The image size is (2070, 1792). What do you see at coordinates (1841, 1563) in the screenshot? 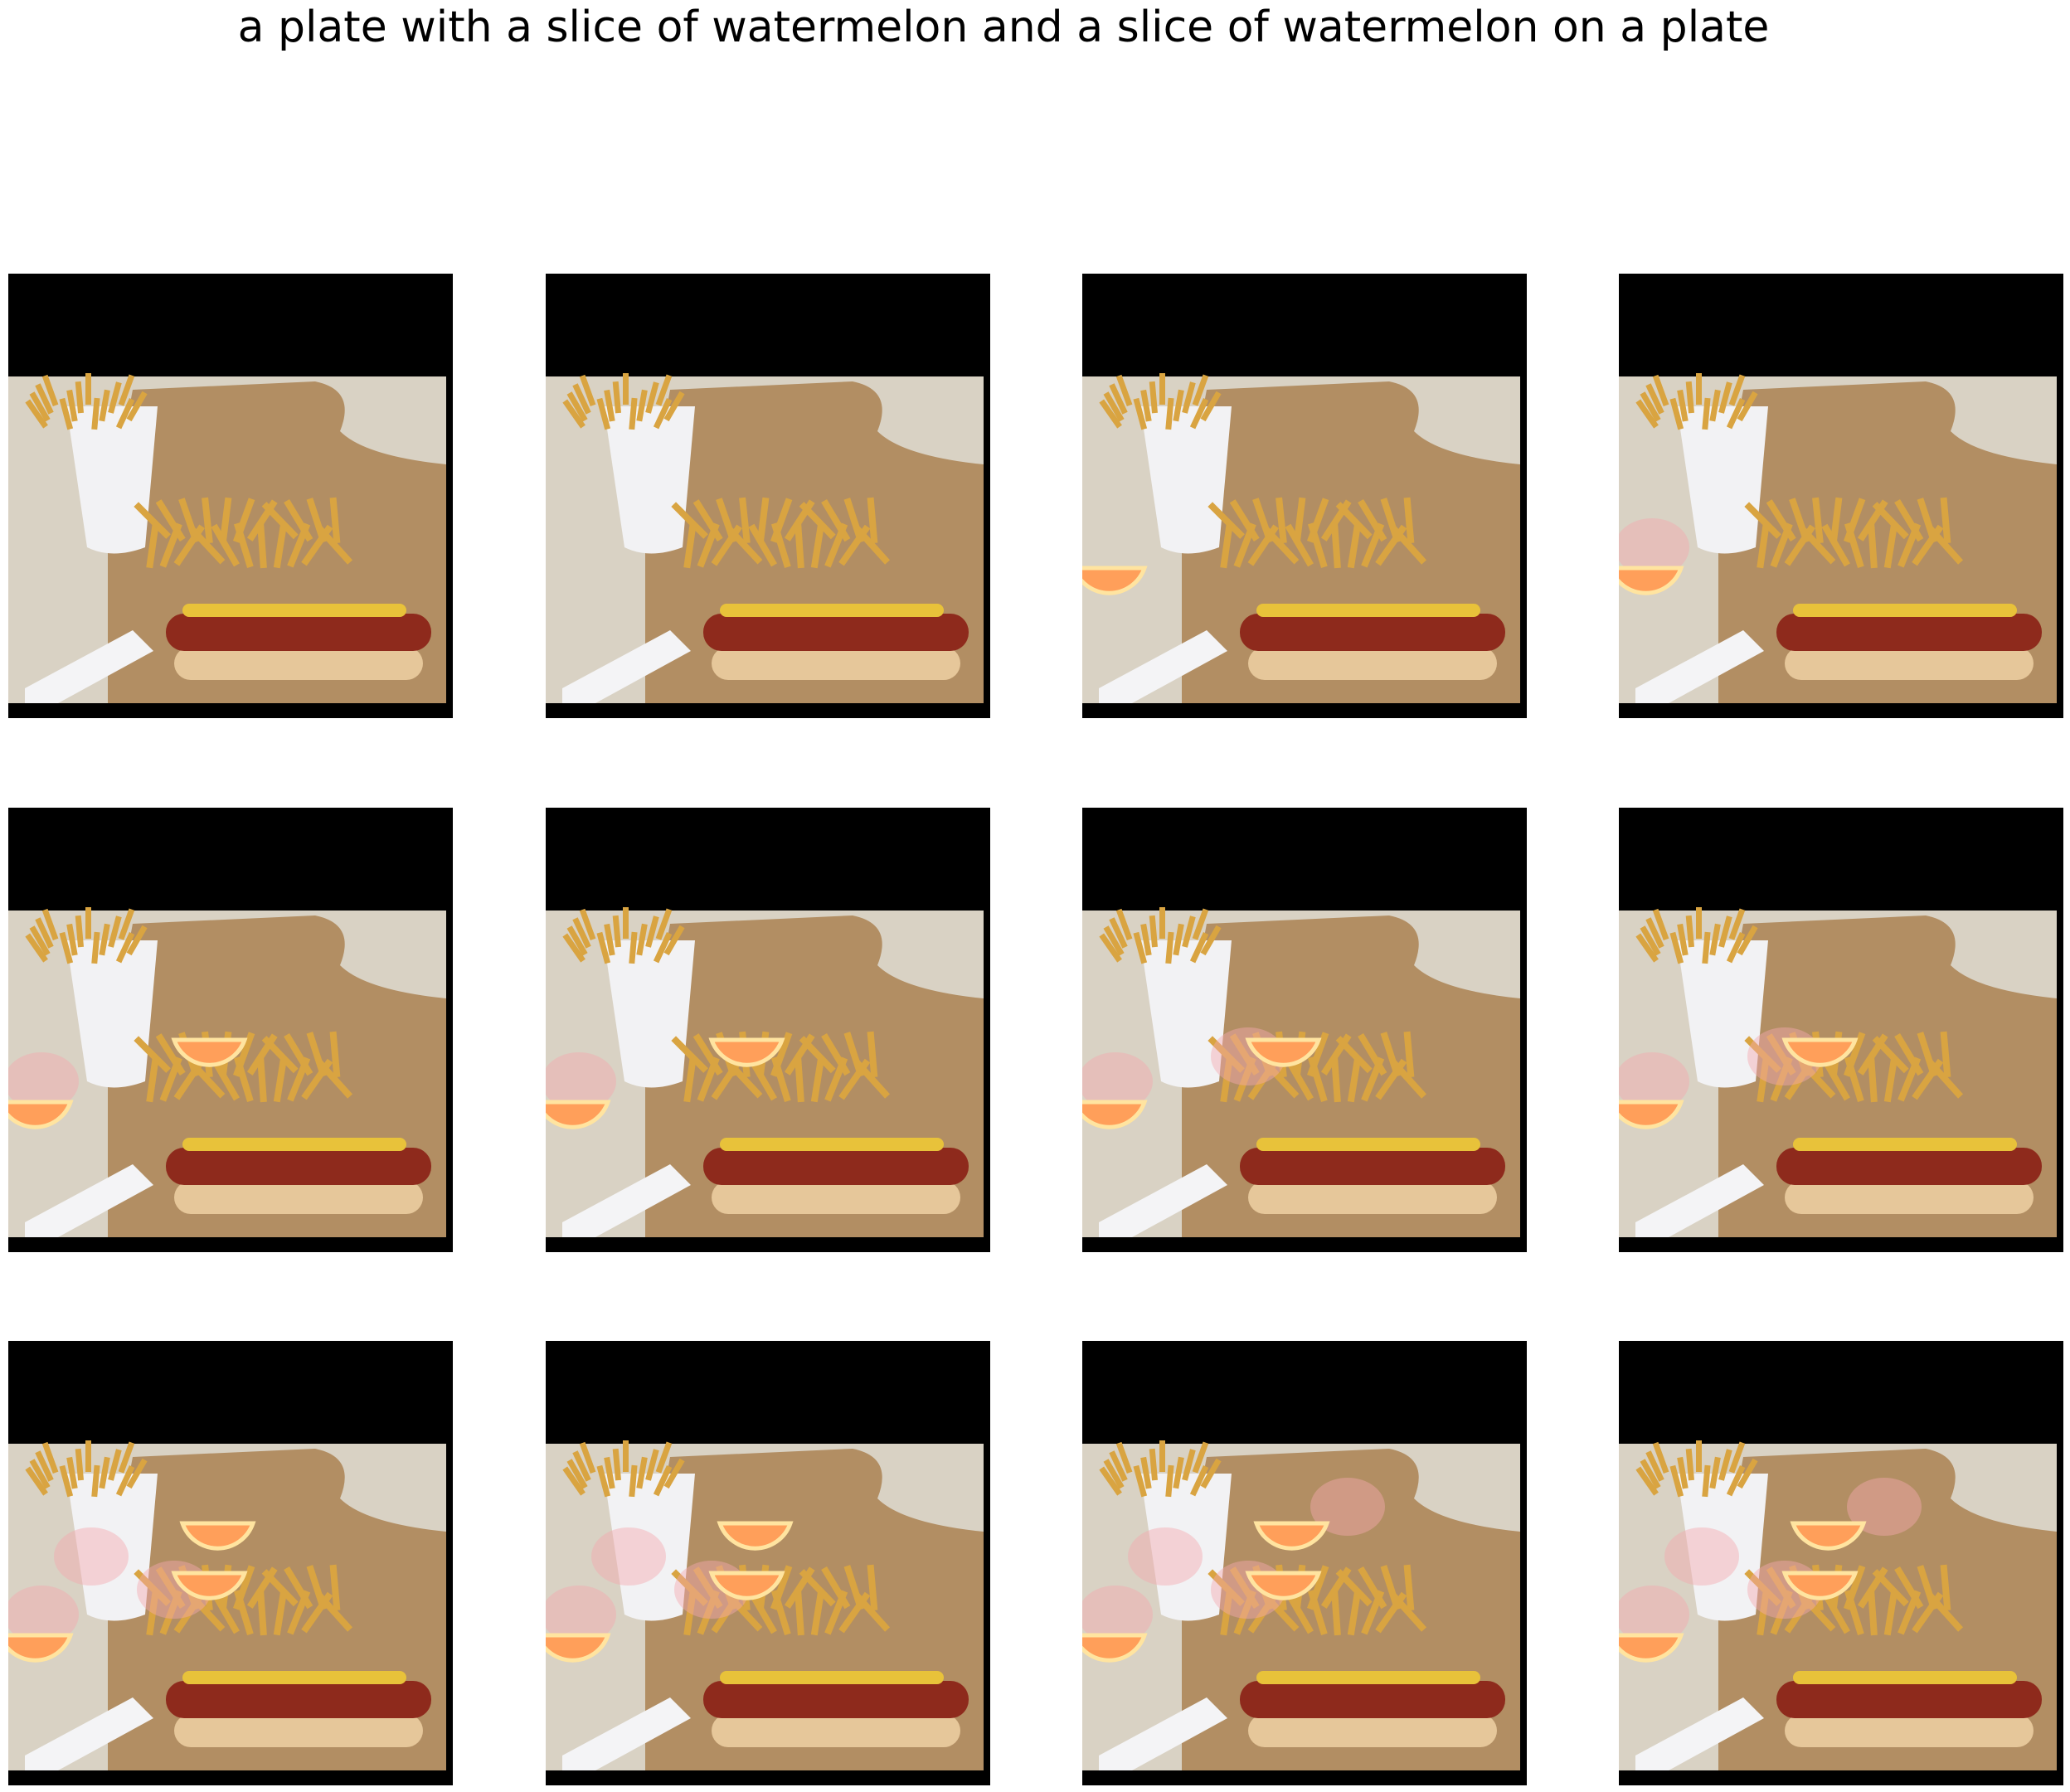
I see `panel-photo` at bounding box center [1841, 1563].